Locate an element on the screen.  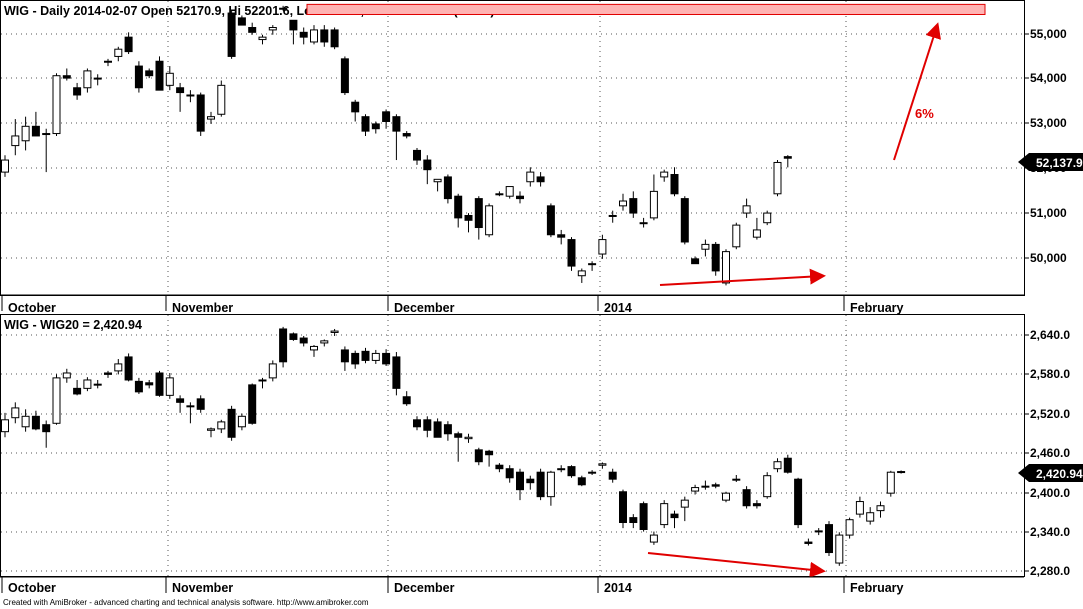
divergence-arrow-top is located at coordinates (742, 277).